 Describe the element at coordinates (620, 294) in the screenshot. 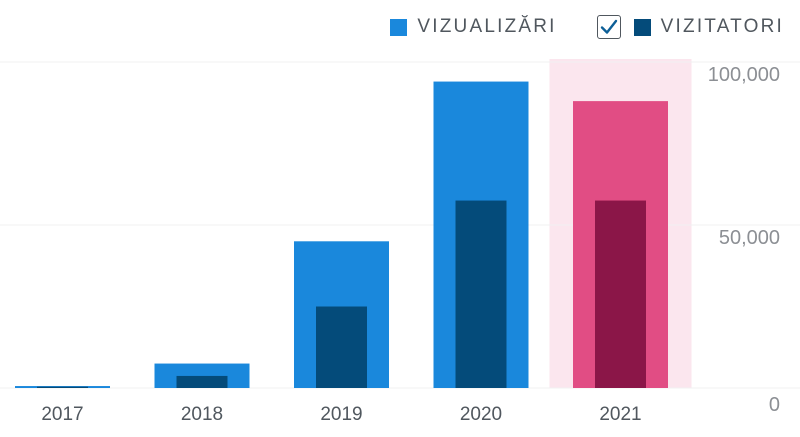

I see `bar-visitors-2021` at that location.